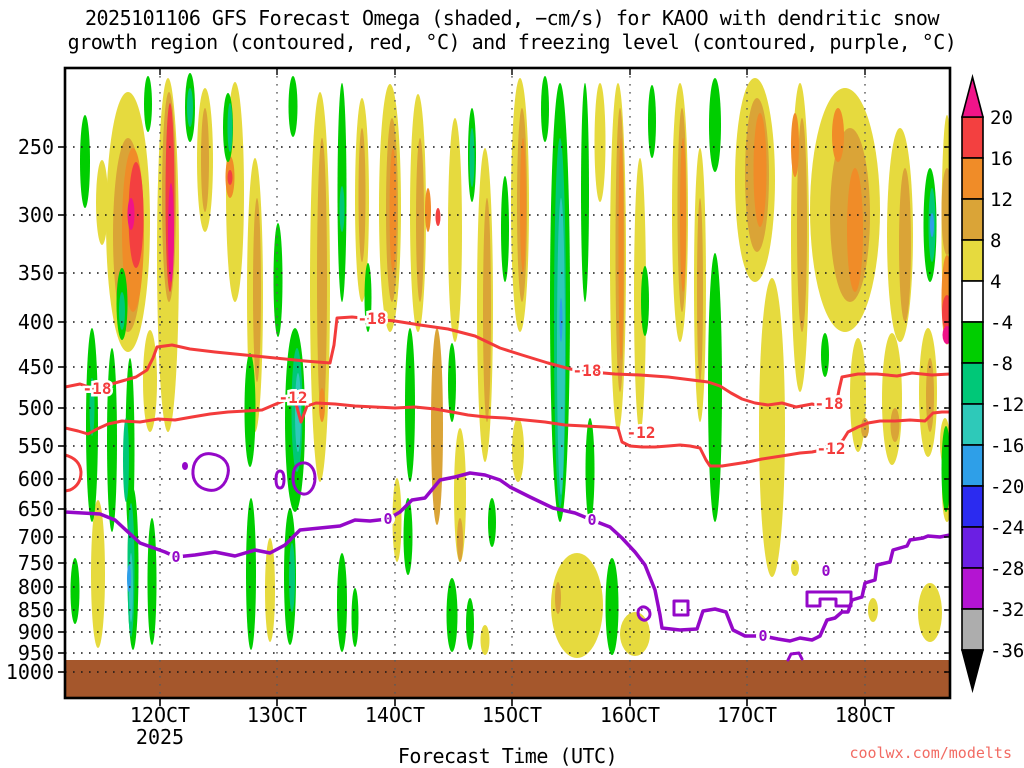 Image resolution: width=1024 pixels, height=768 pixels. What do you see at coordinates (185, 466) in the screenshot?
I see `purple-contour-dot` at bounding box center [185, 466].